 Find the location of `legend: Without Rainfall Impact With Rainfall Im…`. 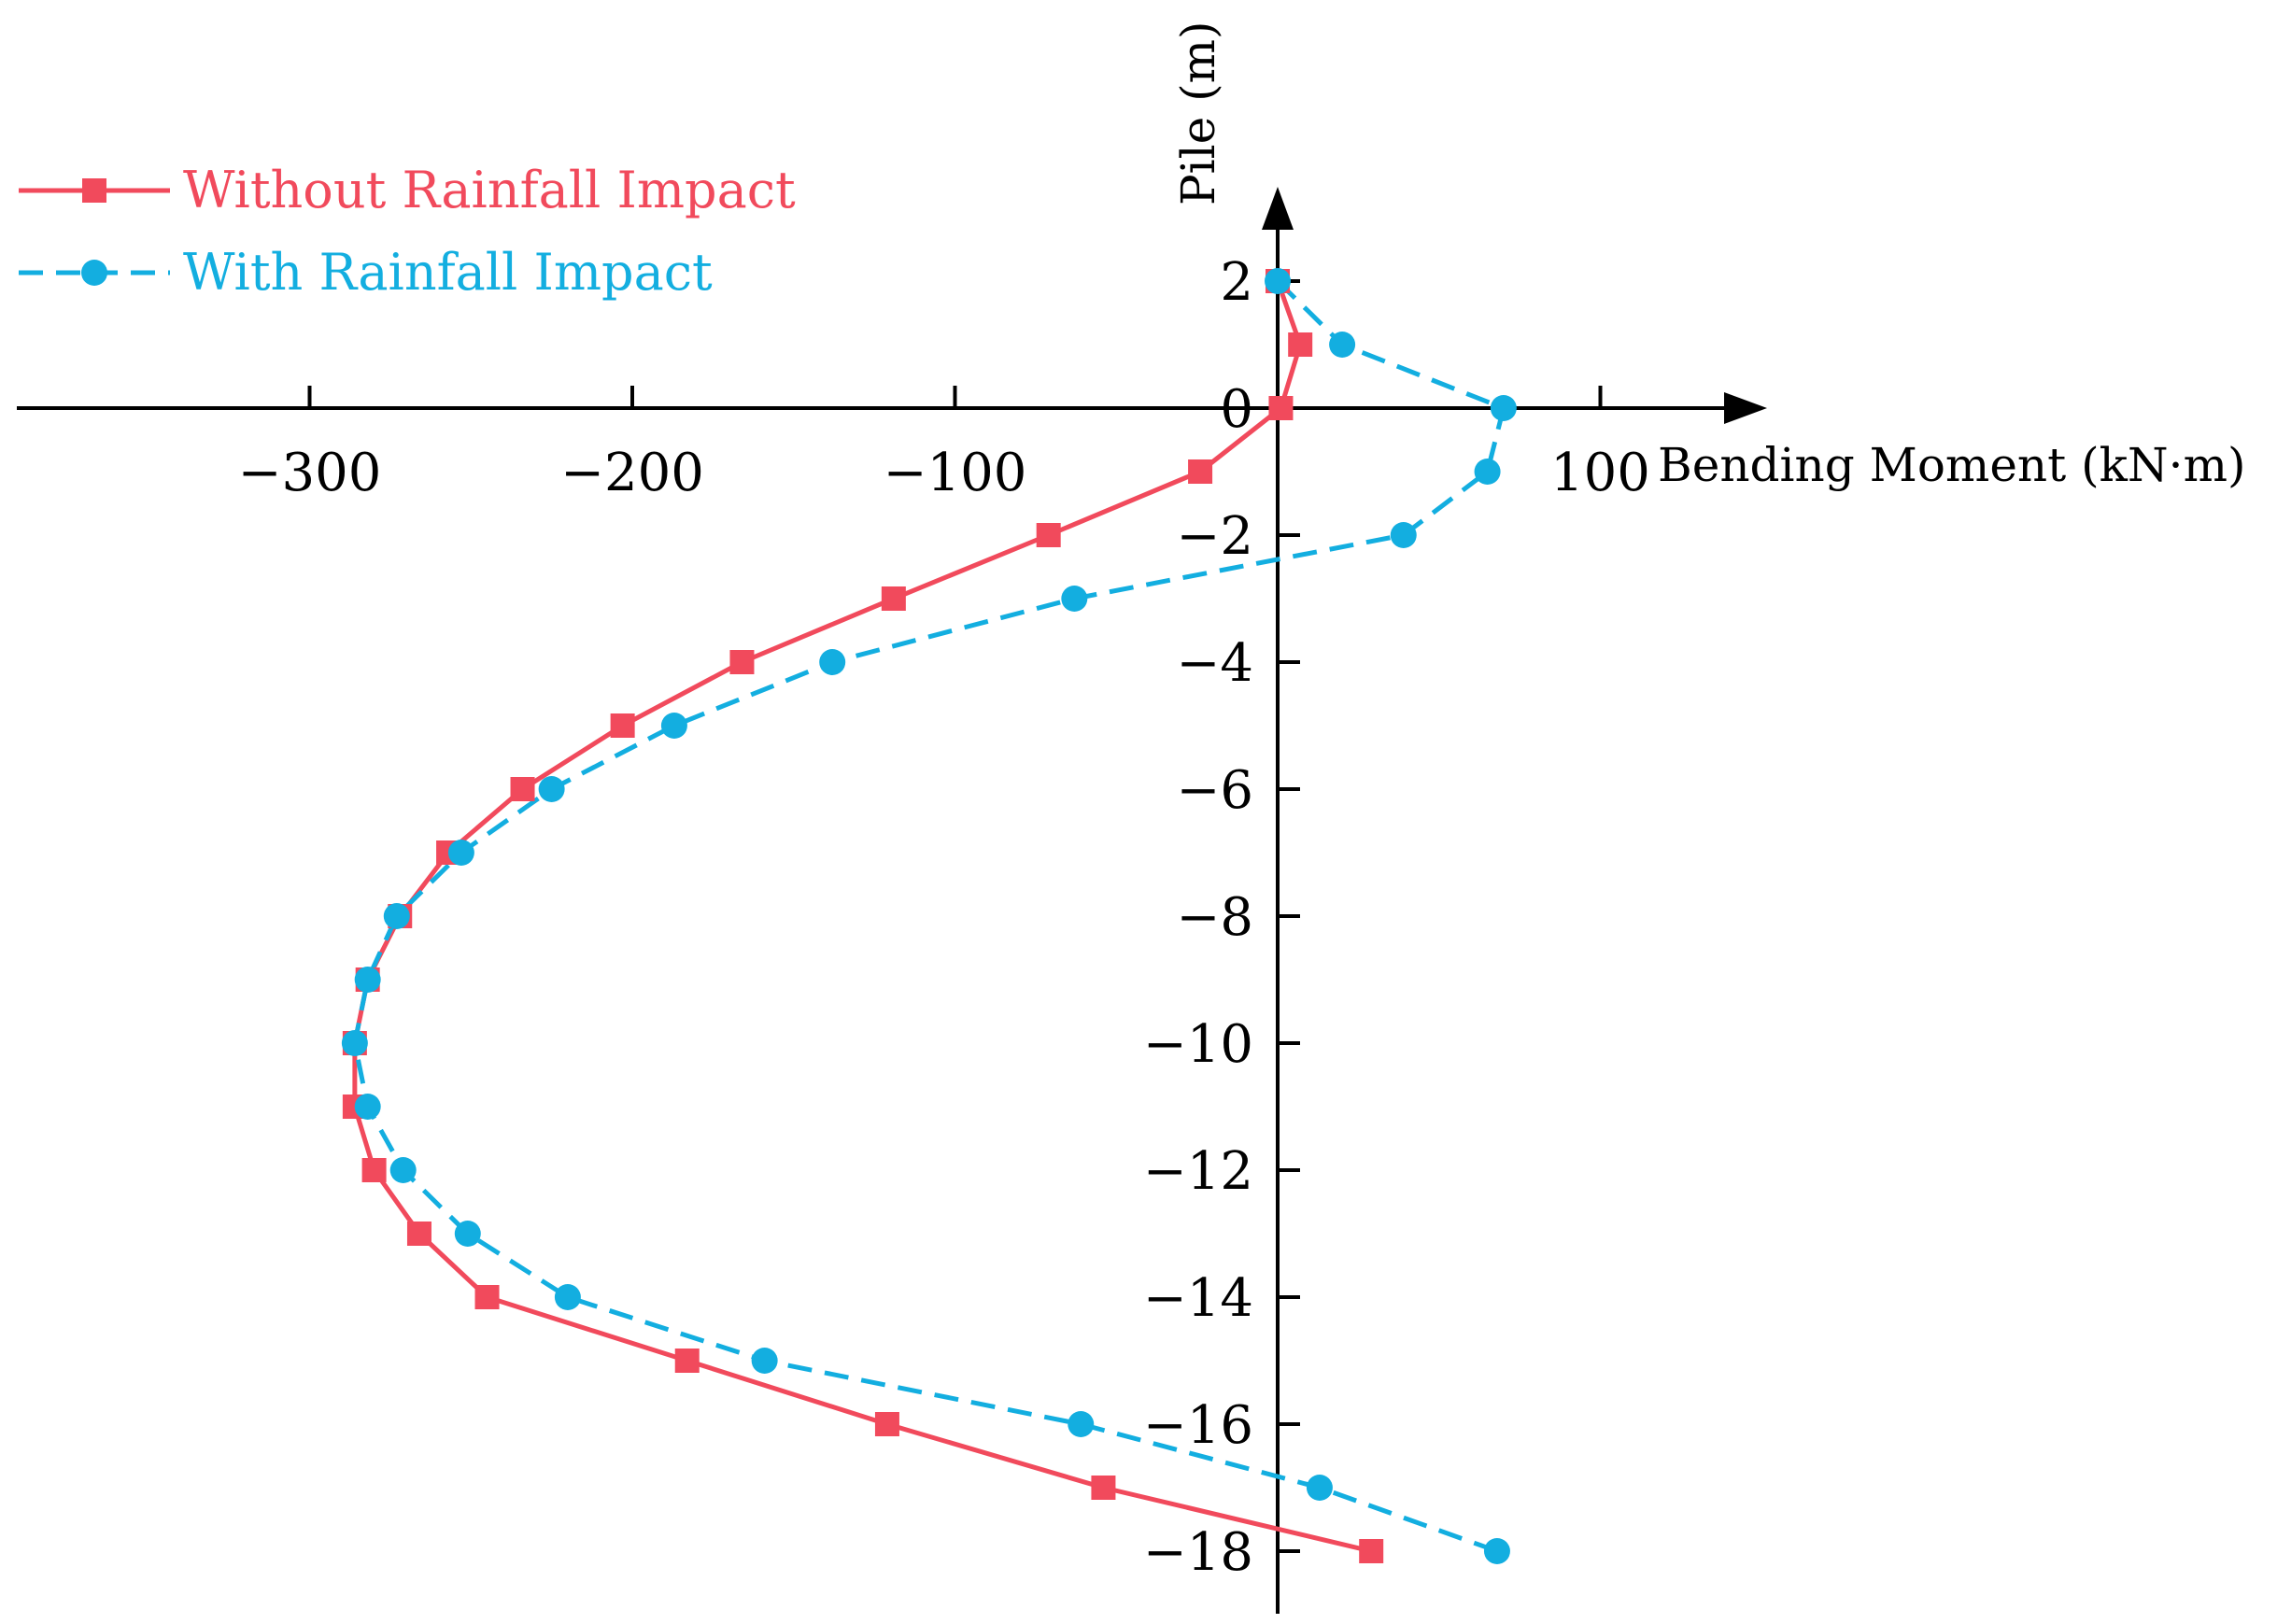

legend: Without Rainfall Impact With Rainfall Im… is located at coordinates (407, 231).